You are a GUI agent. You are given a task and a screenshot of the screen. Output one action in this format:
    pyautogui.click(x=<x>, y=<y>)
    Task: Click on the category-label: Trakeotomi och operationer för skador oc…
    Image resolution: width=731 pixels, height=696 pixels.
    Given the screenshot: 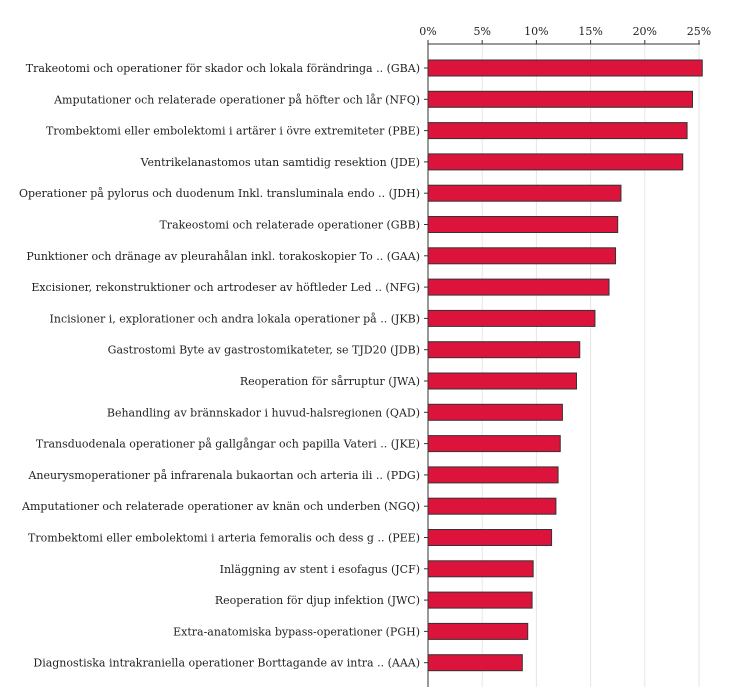 What is the action you would take?
    pyautogui.click(x=223, y=68)
    